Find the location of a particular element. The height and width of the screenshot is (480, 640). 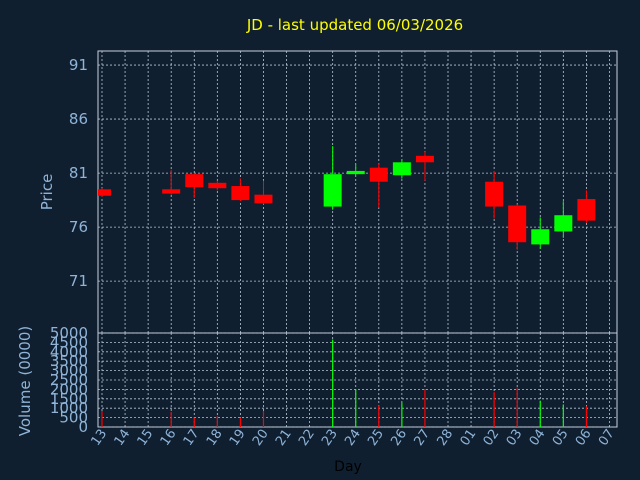

volume-tick-label: 0 is located at coordinates (83, 427).